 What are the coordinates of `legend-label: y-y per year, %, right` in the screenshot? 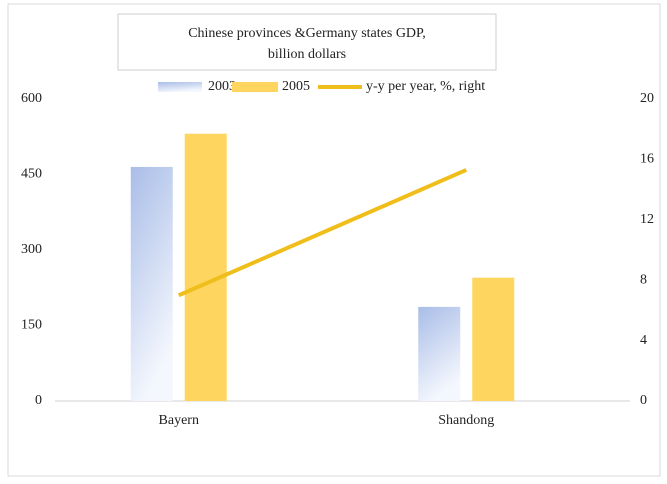 It's located at (425, 86).